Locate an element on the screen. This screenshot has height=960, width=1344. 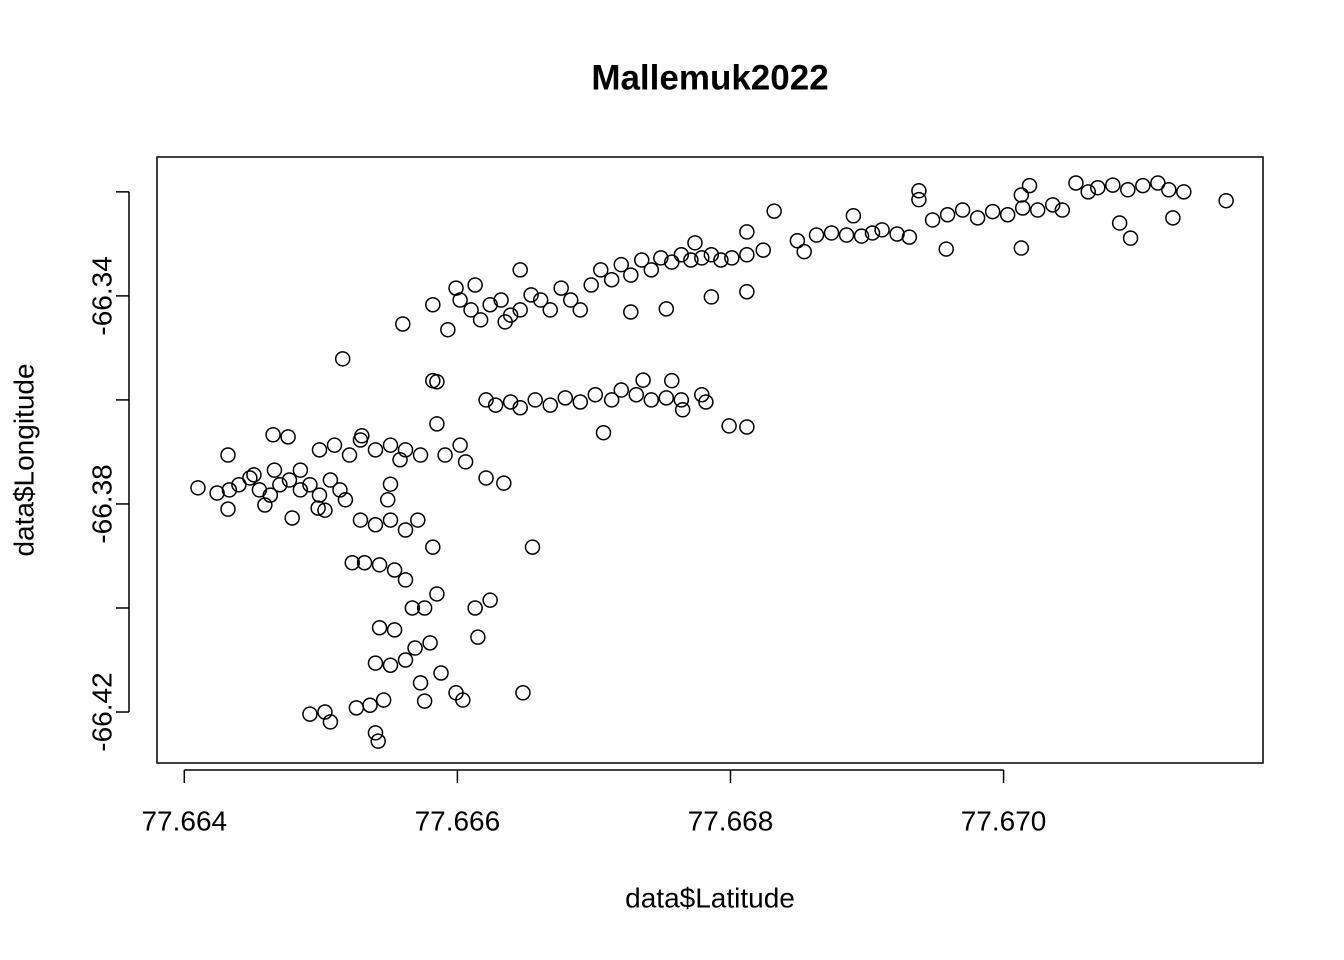
x-tick-label: 77.670 is located at coordinates (1004, 820).